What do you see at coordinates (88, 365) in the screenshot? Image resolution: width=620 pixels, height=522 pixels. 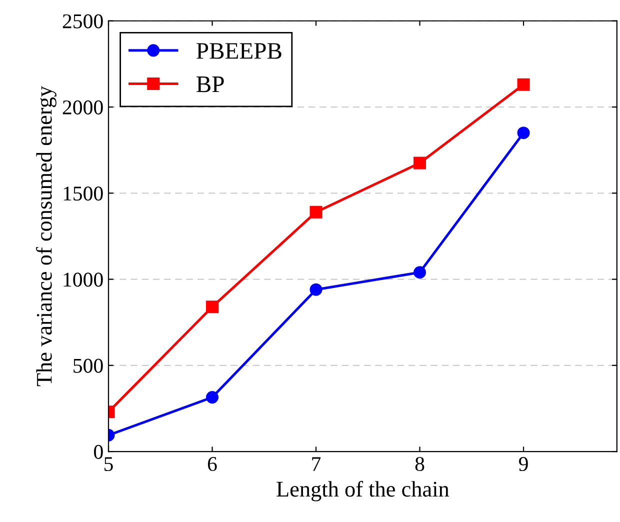 I see `y-tick-label: 500` at bounding box center [88, 365].